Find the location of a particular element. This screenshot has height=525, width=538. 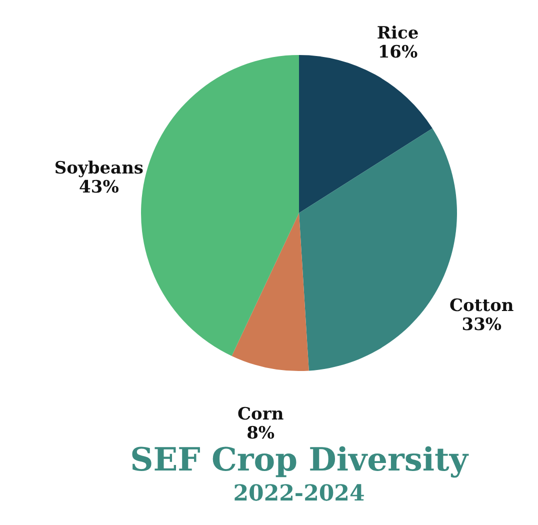

slice-label: Rice is located at coordinates (397, 33).